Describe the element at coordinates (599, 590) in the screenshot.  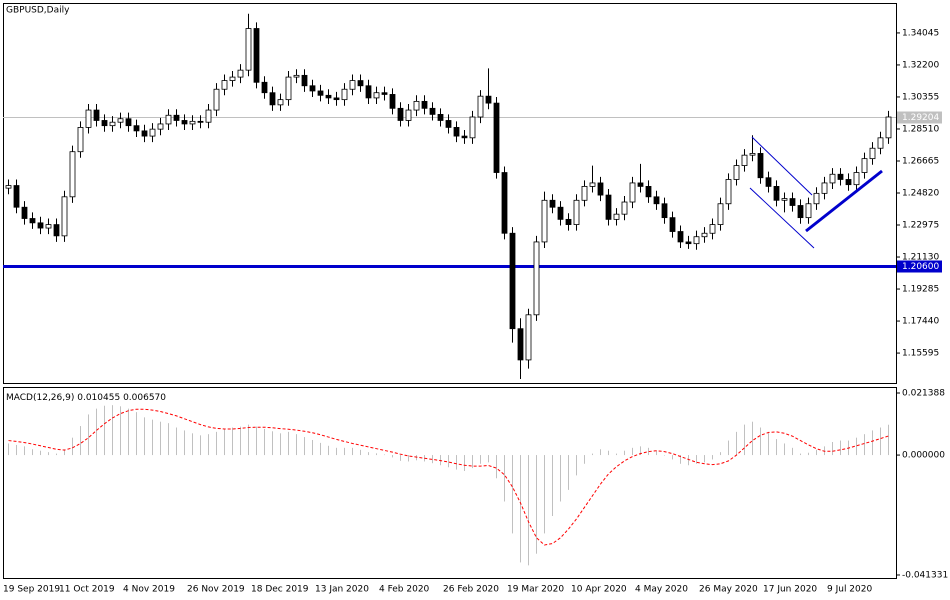
I see `x-tick-label: 10 Apr 2020` at that location.